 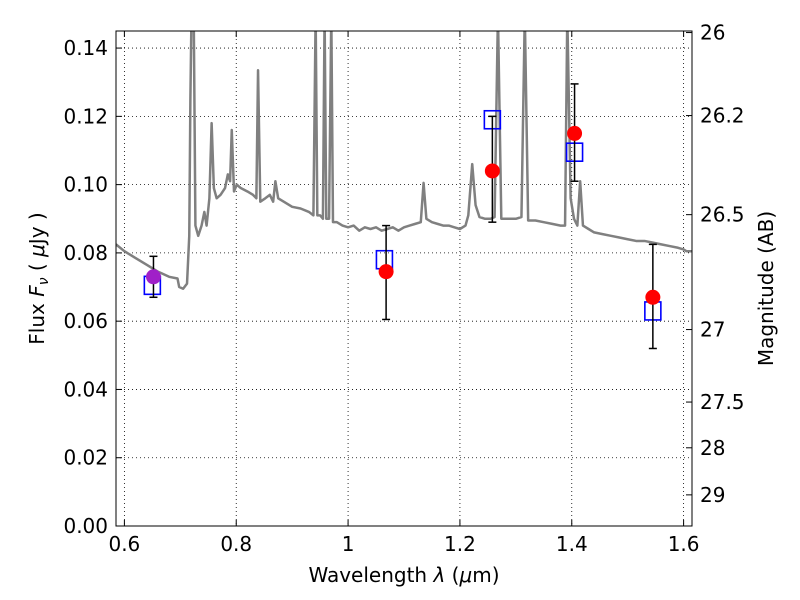 I want to click on x-axis-label: Wavelength λ (μm), so click(x=403, y=575).